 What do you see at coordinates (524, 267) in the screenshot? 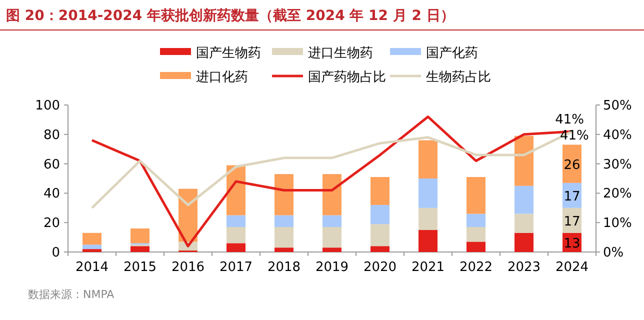
I see `x-tick-label: 2023` at bounding box center [524, 267].